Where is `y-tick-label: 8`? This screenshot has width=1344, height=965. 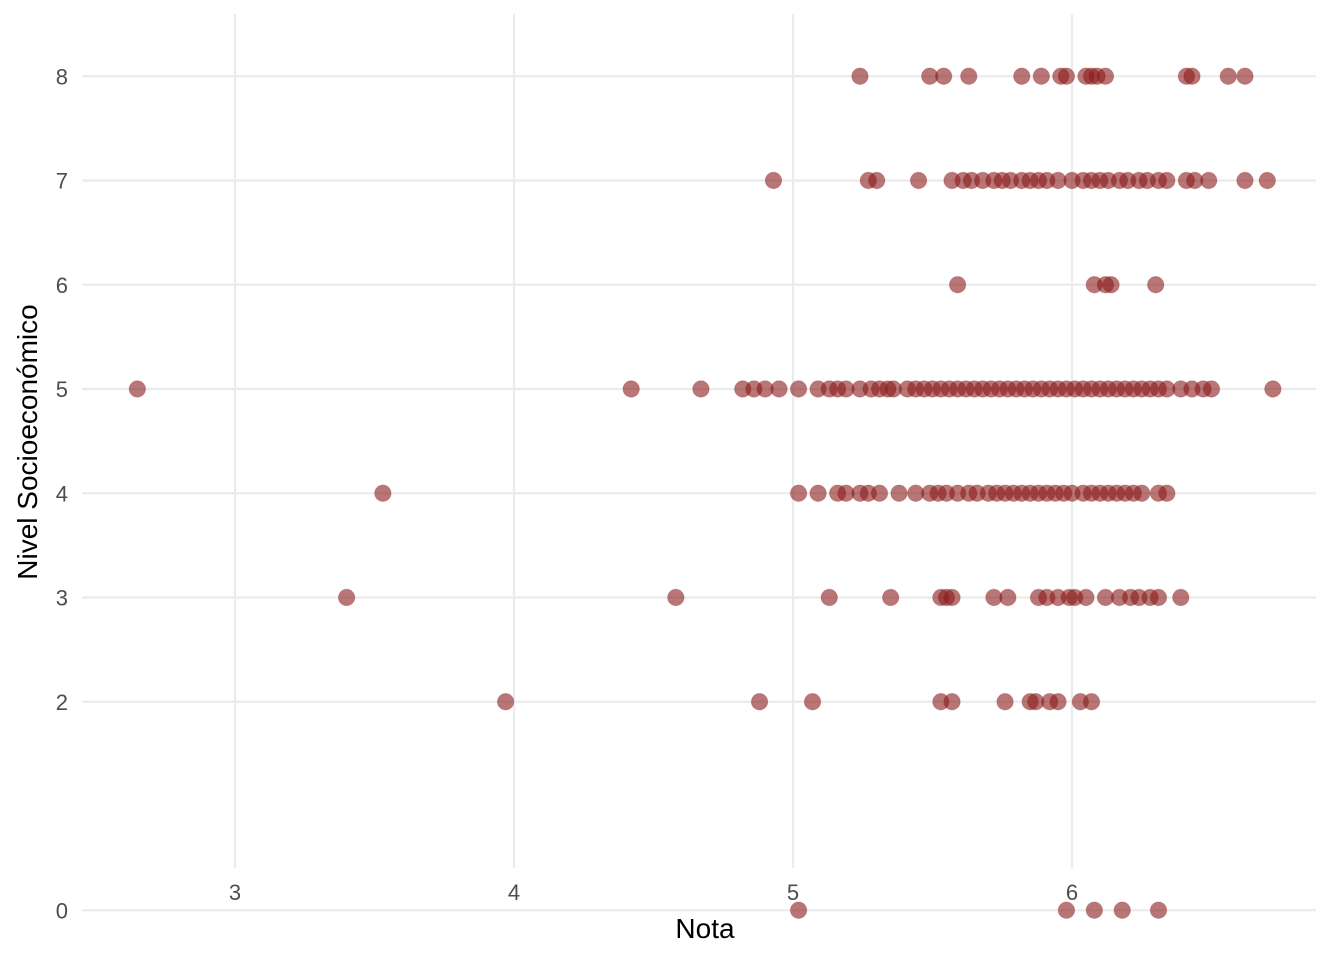
y-tick-label: 8 is located at coordinates (62, 76).